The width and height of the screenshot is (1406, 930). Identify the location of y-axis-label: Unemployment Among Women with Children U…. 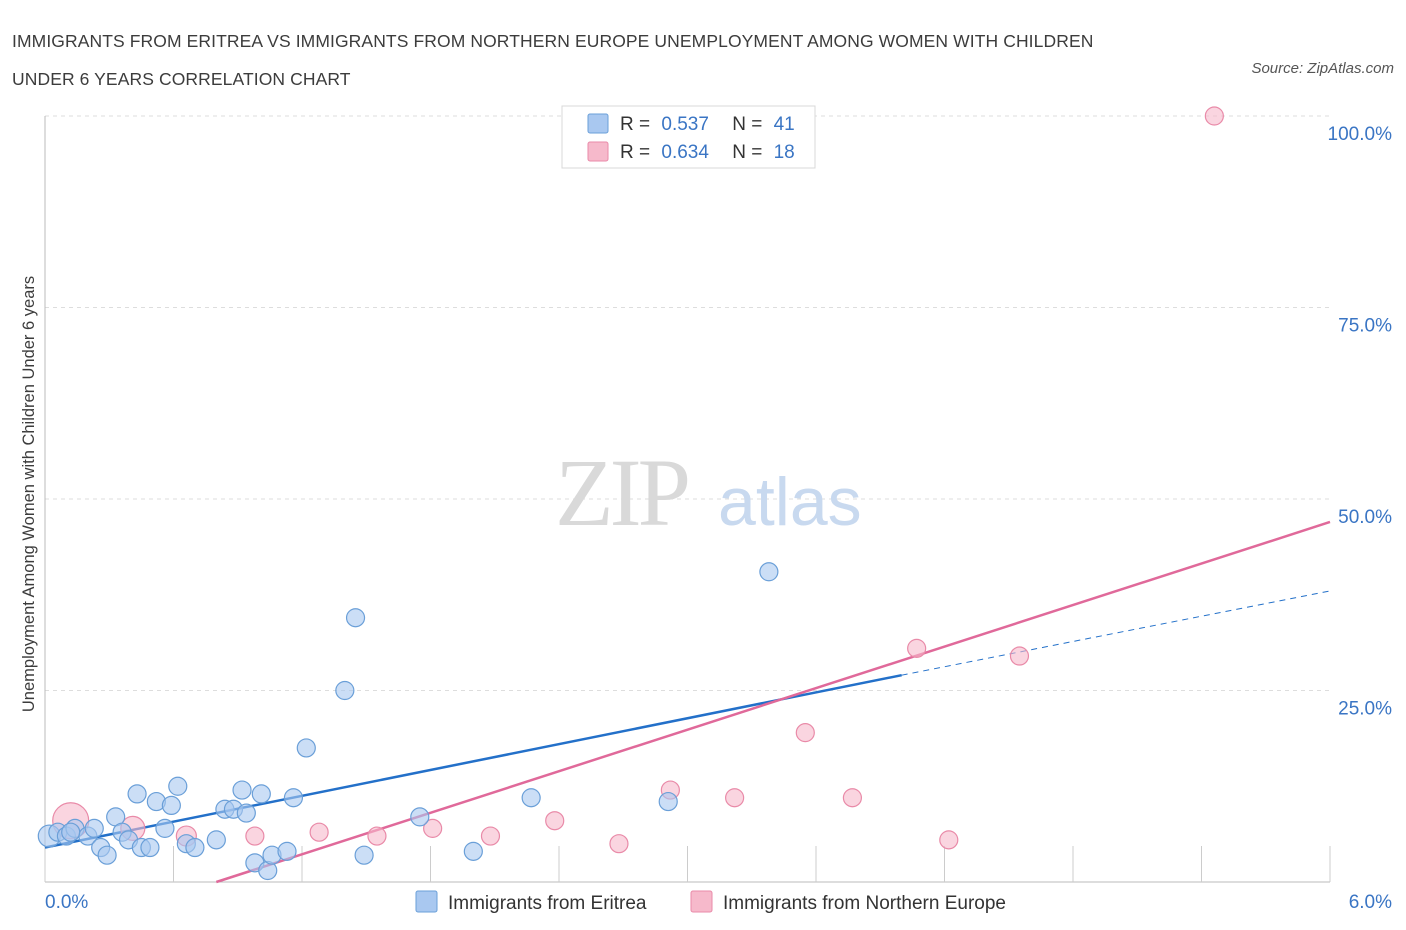
(29, 494).